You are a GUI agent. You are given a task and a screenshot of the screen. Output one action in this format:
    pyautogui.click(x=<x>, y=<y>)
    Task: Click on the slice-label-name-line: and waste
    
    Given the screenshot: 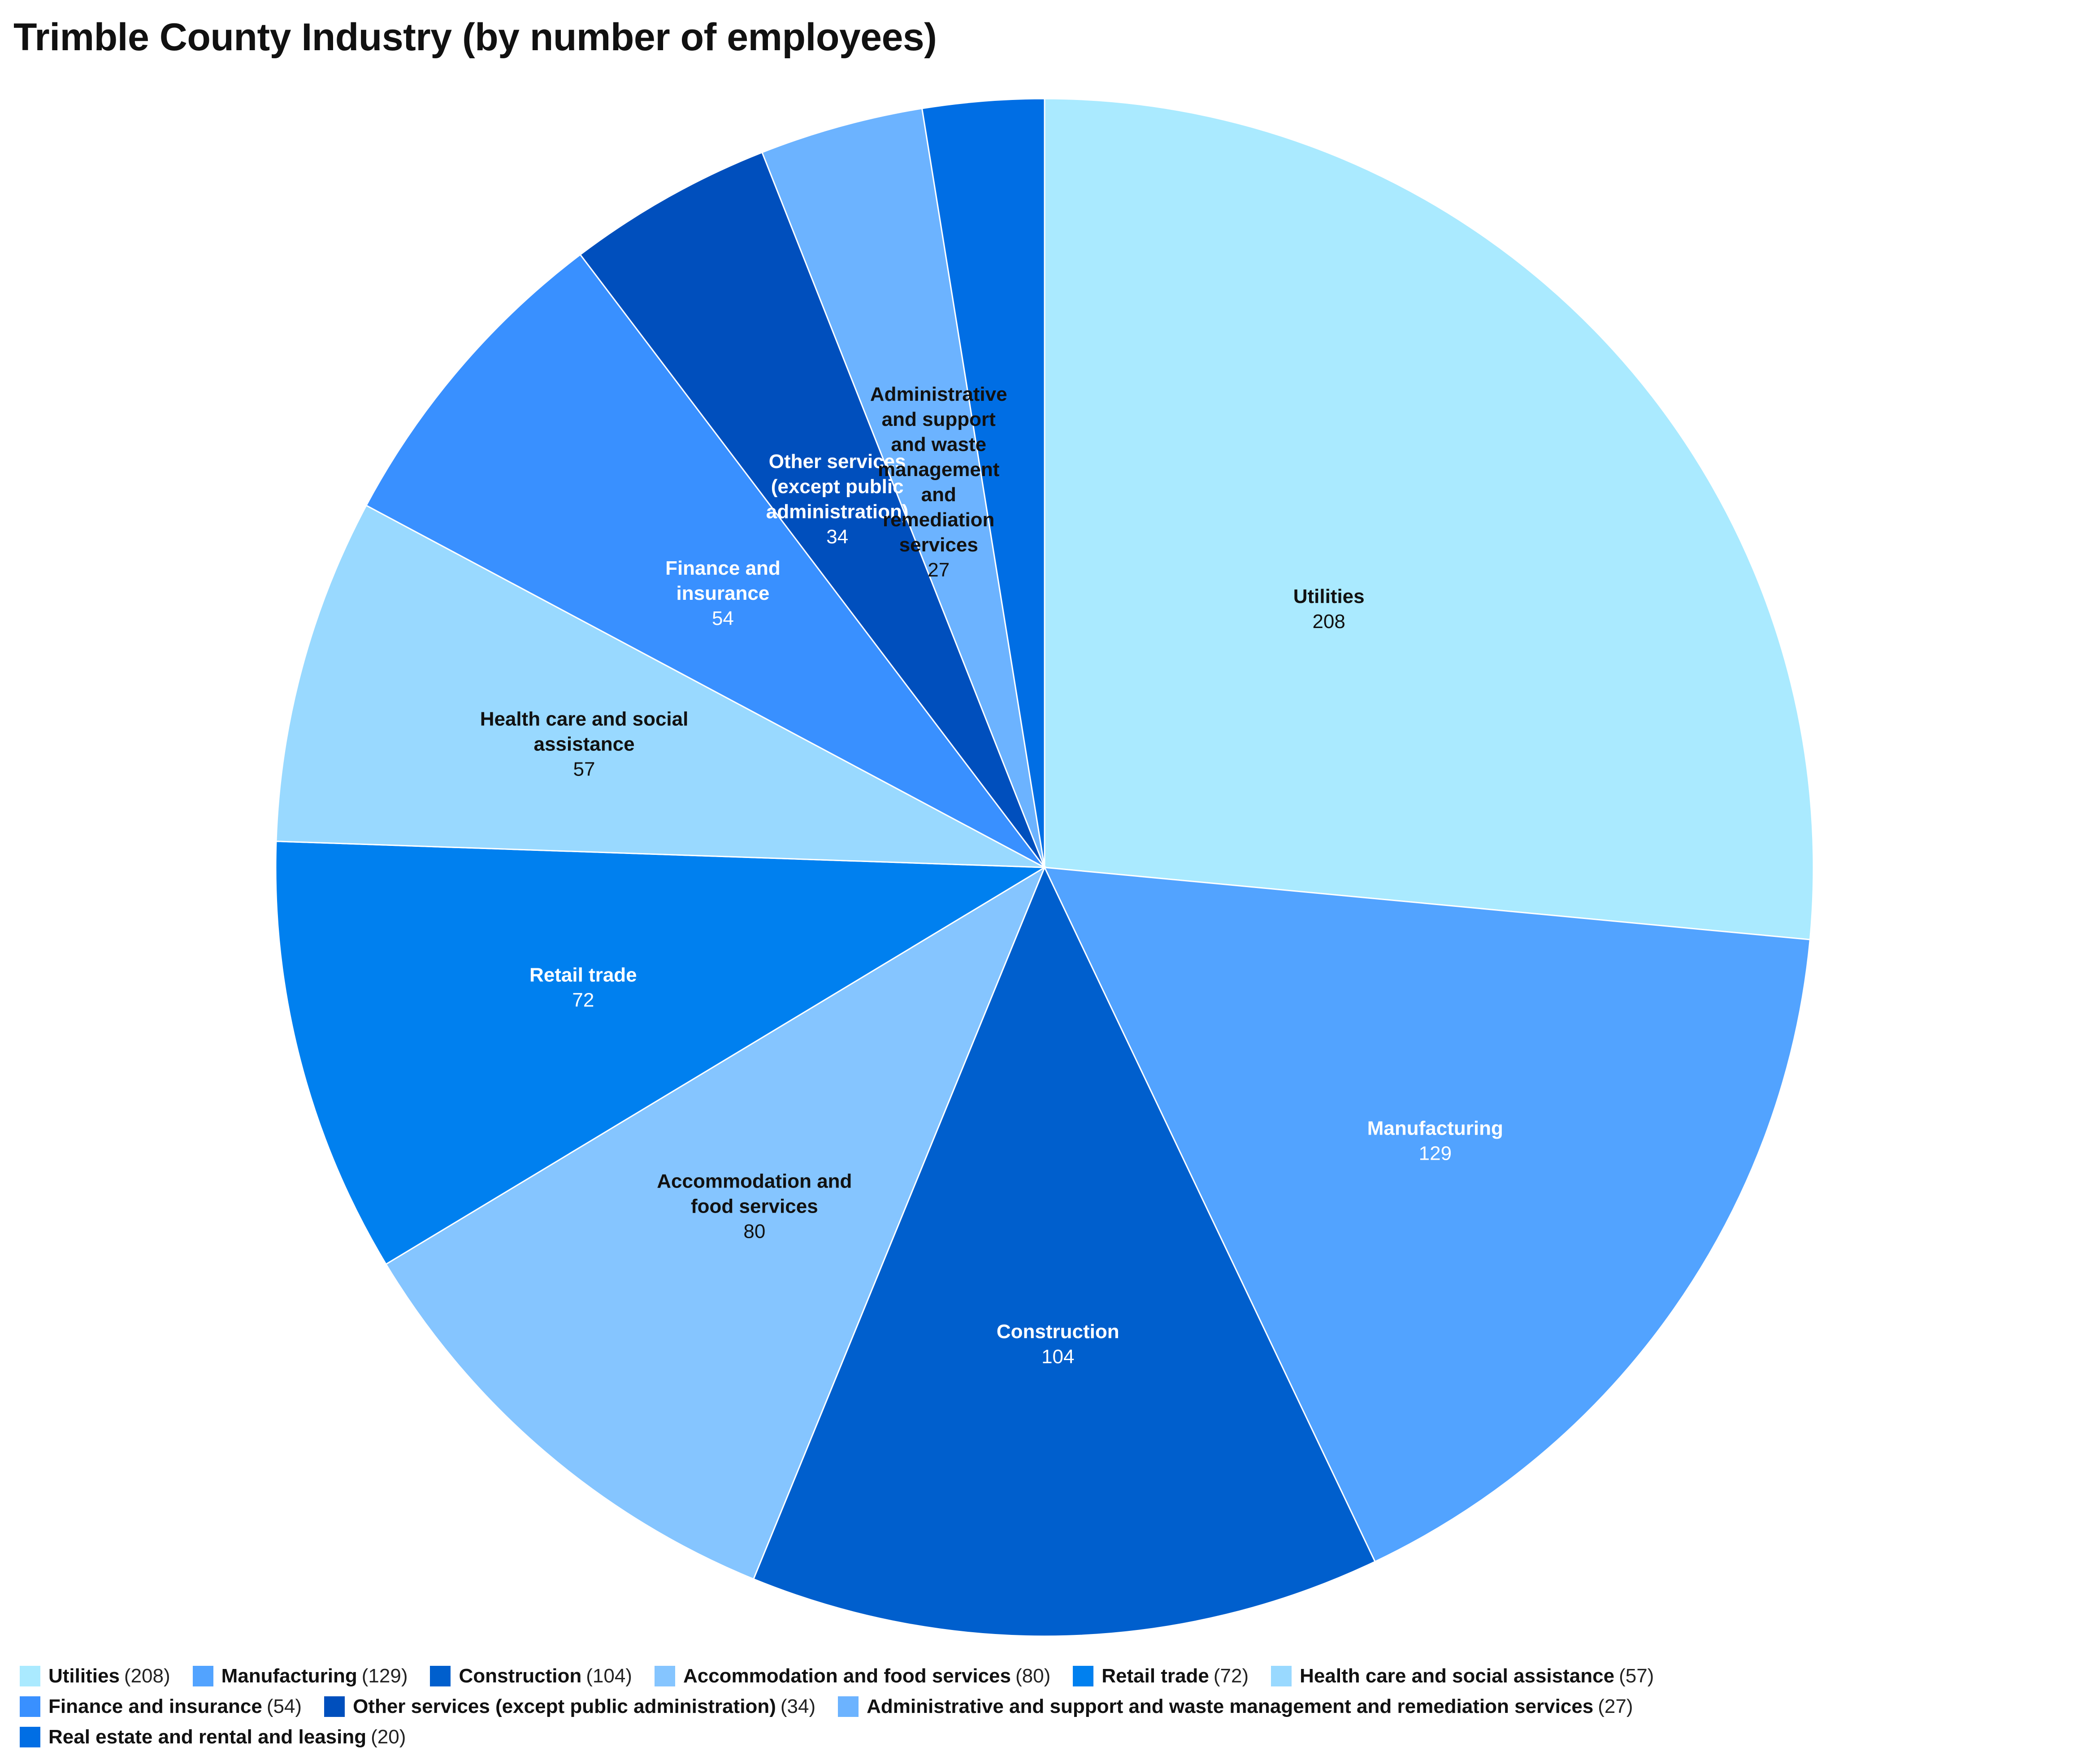 What is the action you would take?
    pyautogui.click(x=939, y=444)
    